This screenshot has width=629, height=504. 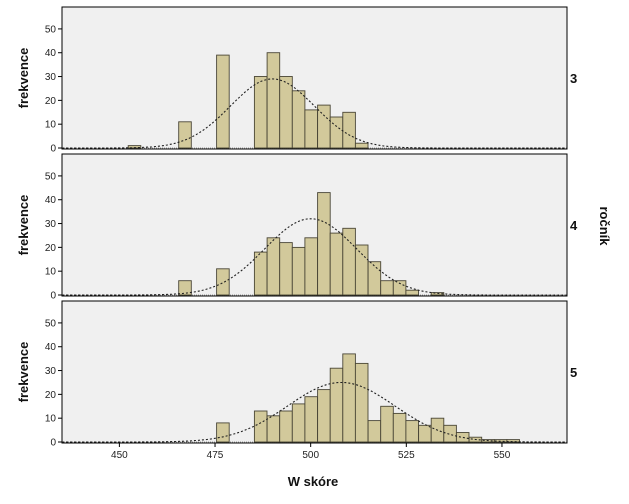 What do you see at coordinates (313, 481) in the screenshot?
I see `x-axis-label: W skóre` at bounding box center [313, 481].